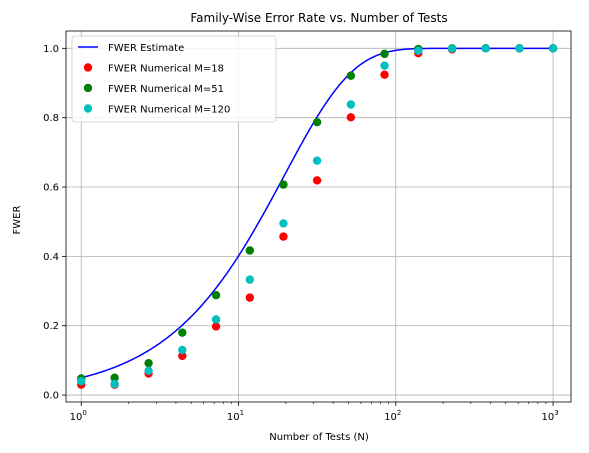 The width and height of the screenshot is (589, 453). I want to click on legend-label: FWER Numerical M=120, so click(169, 110).